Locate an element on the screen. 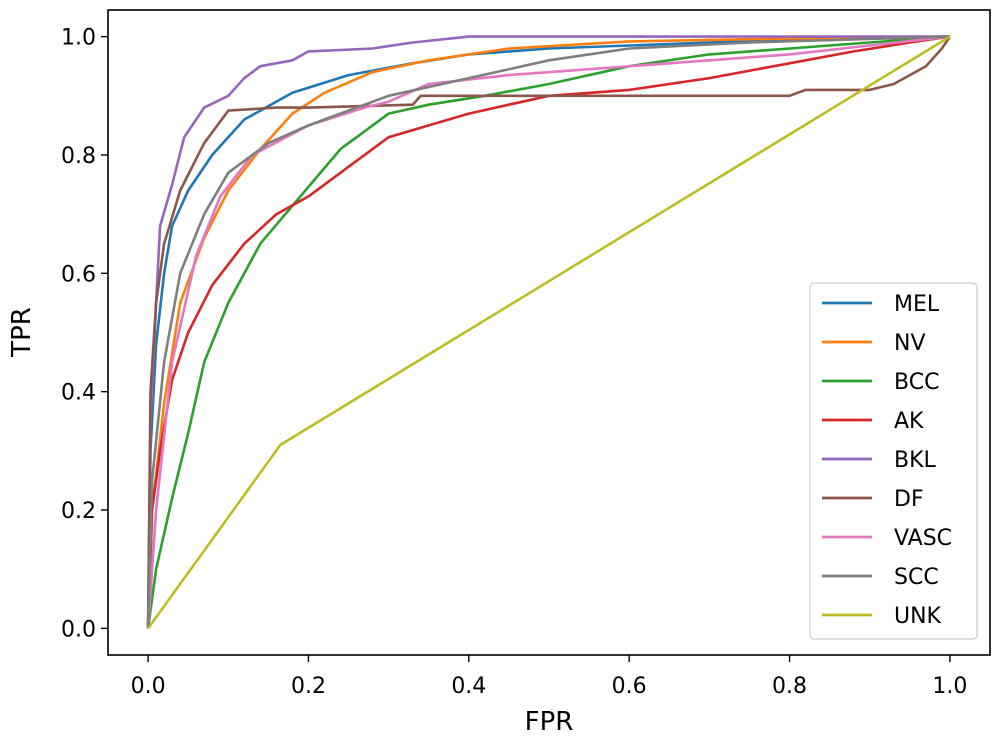 This screenshot has width=1000, height=740. y-tick-label: 0.4 is located at coordinates (78, 393).